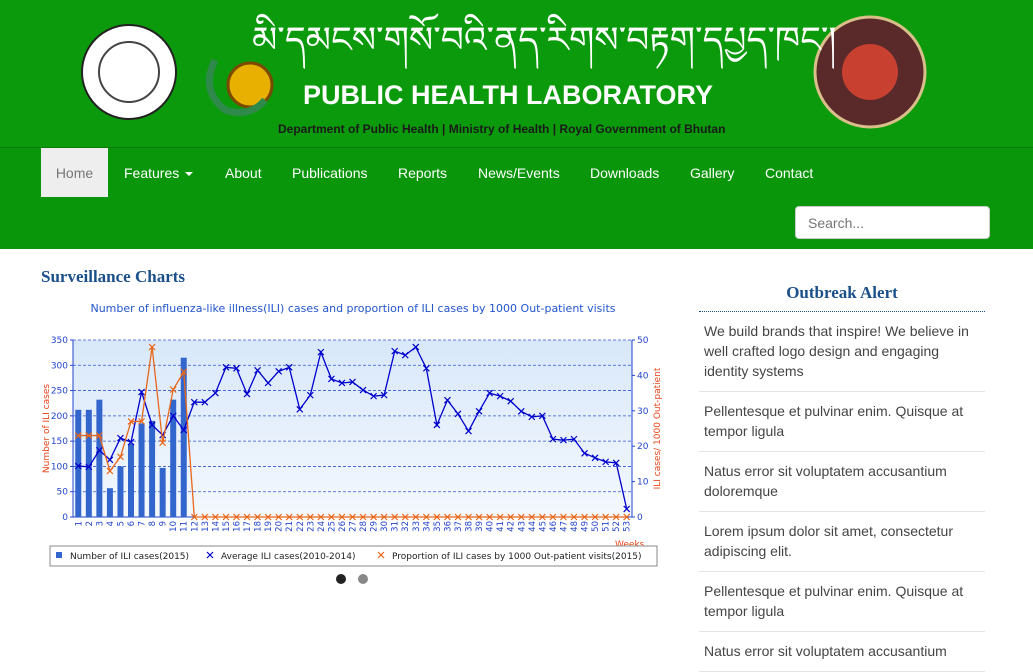 This screenshot has height=672, width=1033. What do you see at coordinates (74, 172) in the screenshot?
I see `nav-link: Home` at bounding box center [74, 172].